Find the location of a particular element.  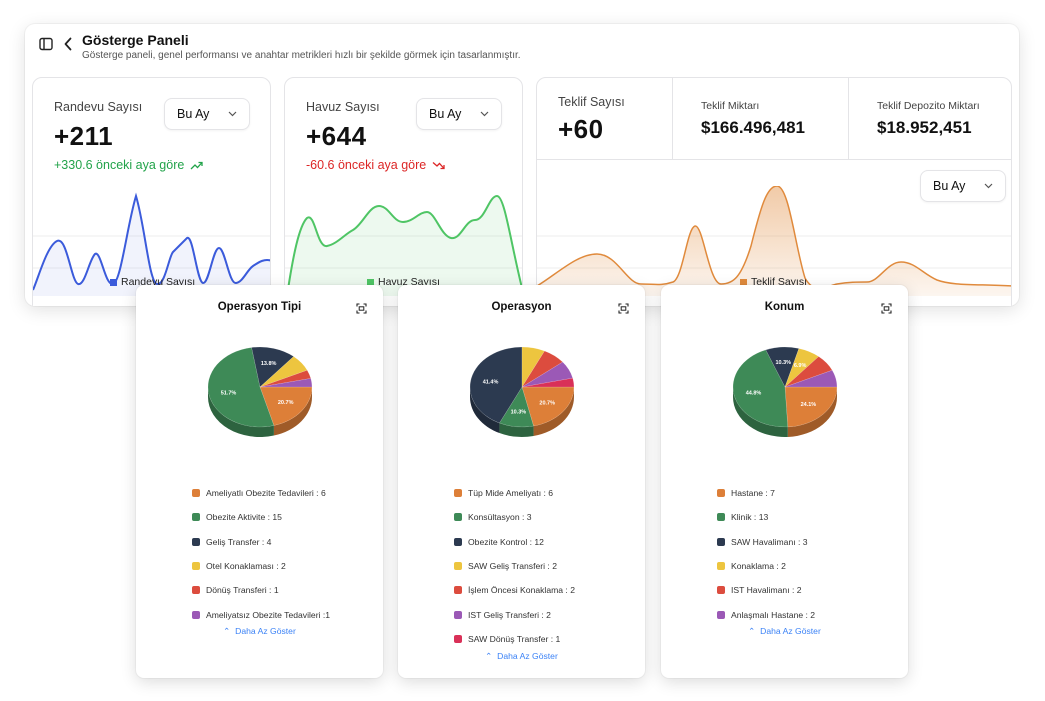

legend-item: Obezite Kontrol : 12 is located at coordinates (544, 542).